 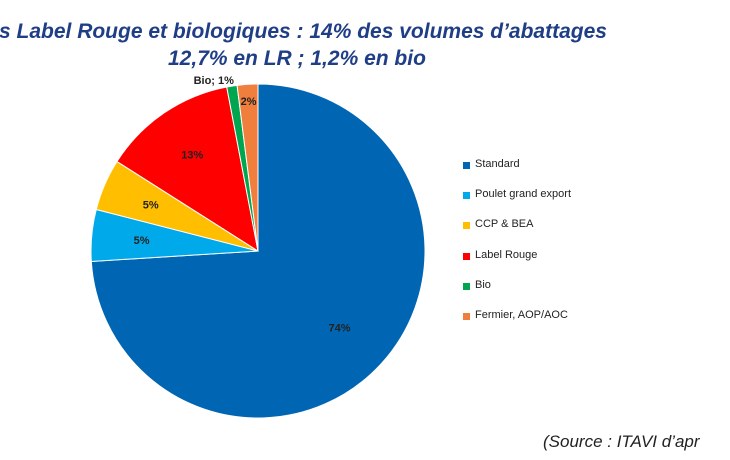 What do you see at coordinates (521, 314) in the screenshot?
I see `legend-label: Fermier, AOP/AOC` at bounding box center [521, 314].